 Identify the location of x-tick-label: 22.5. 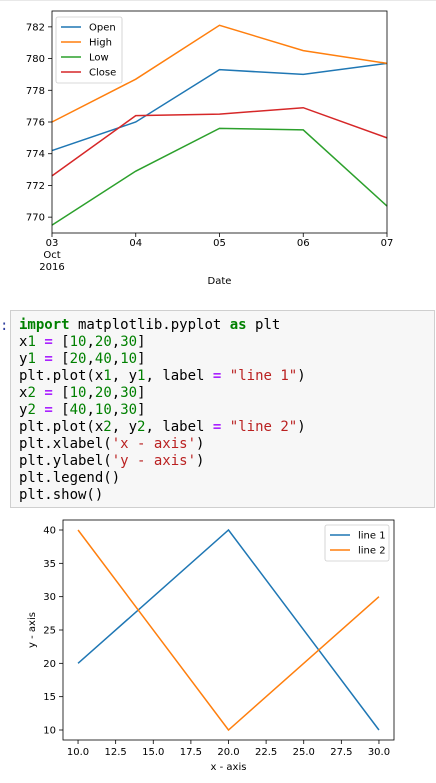
(266, 752).